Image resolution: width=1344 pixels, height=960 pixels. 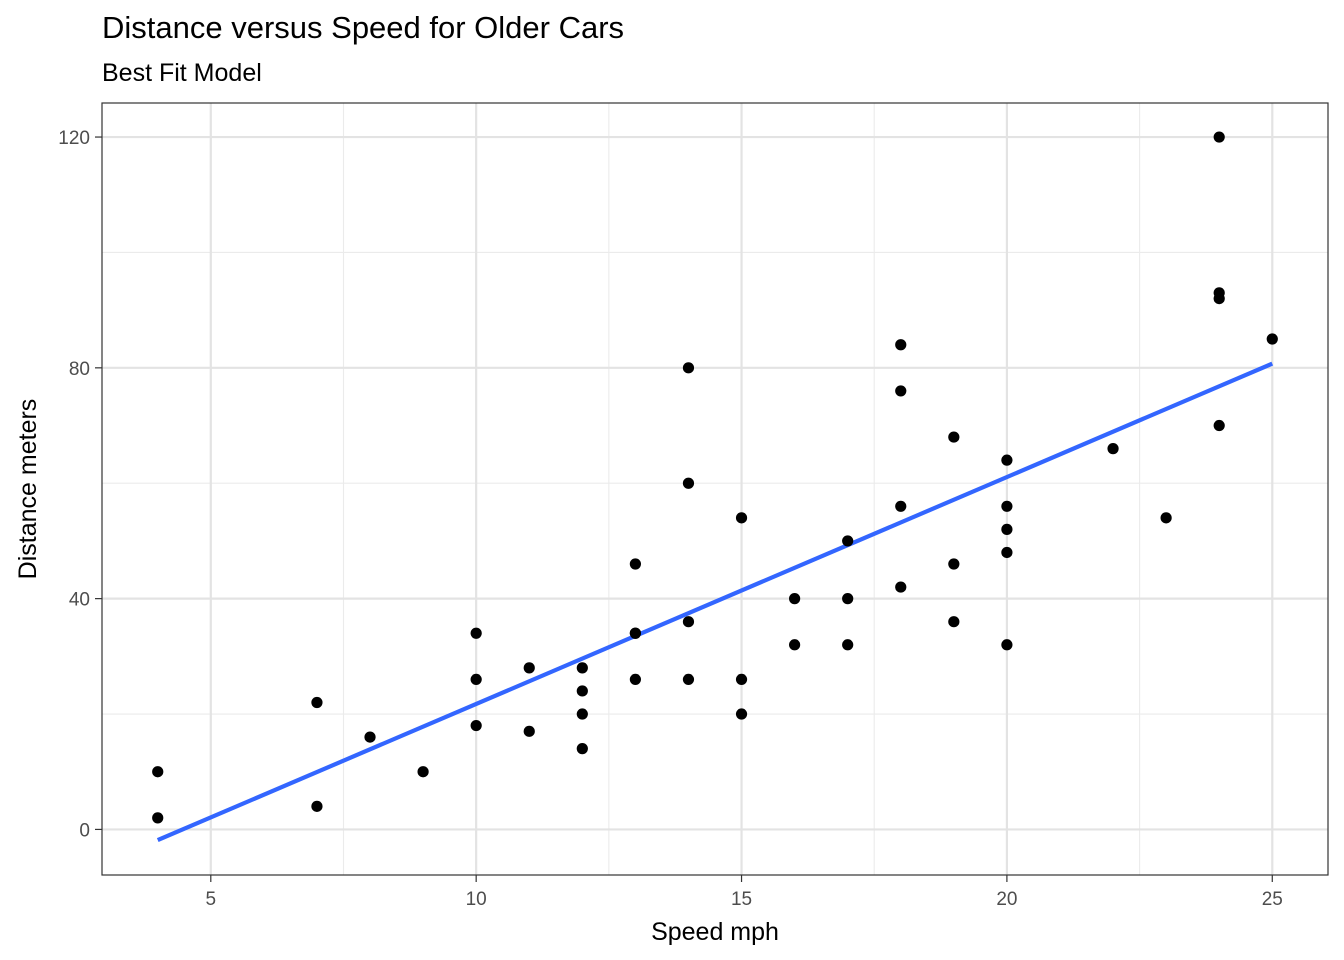 What do you see at coordinates (1272, 899) in the screenshot?
I see `x-tick-label: 25` at bounding box center [1272, 899].